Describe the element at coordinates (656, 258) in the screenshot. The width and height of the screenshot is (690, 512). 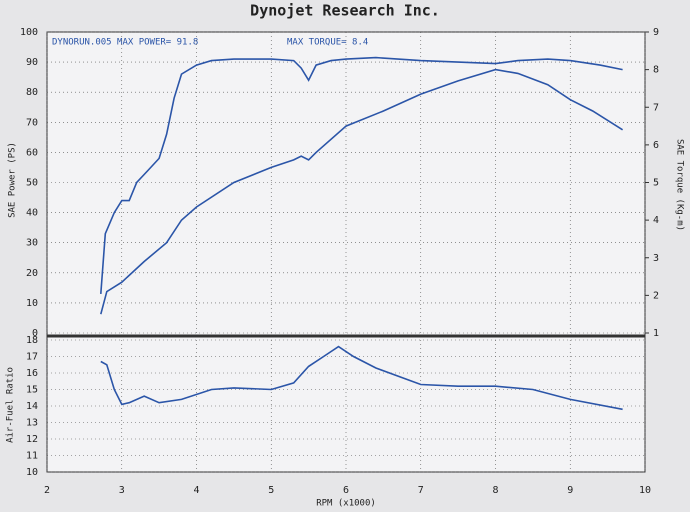
I see `y2-tick-label: 3` at that location.